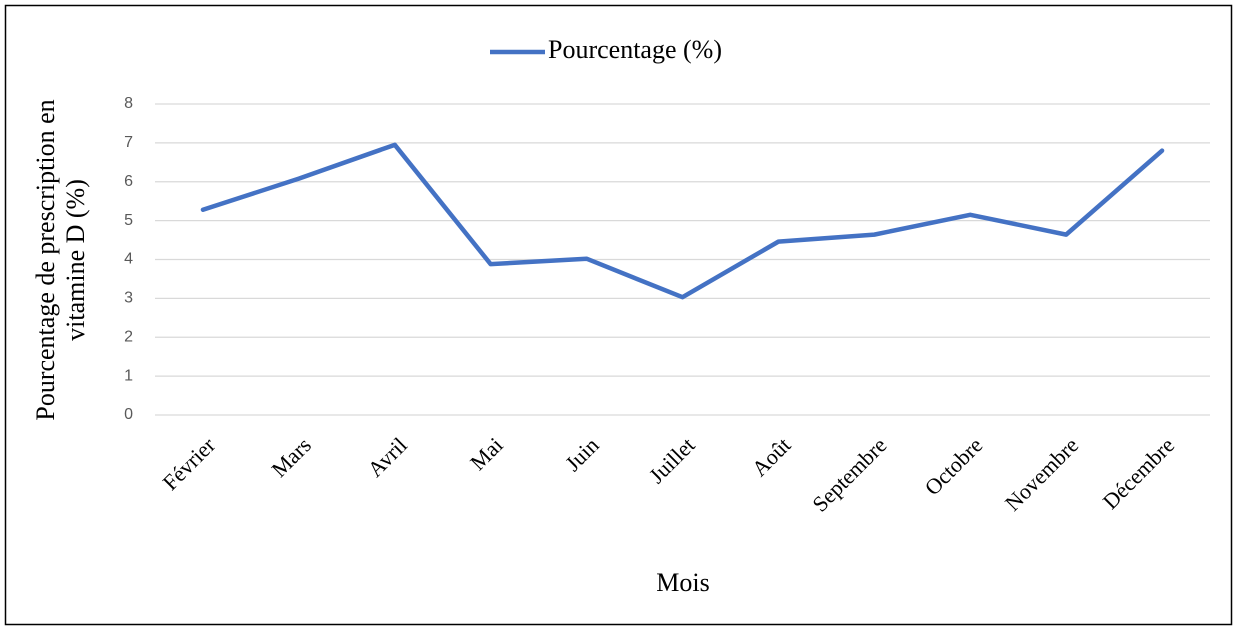 The width and height of the screenshot is (1237, 630). I want to click on y-axis-label-line: Pourcentage de prescription en, so click(45, 259).